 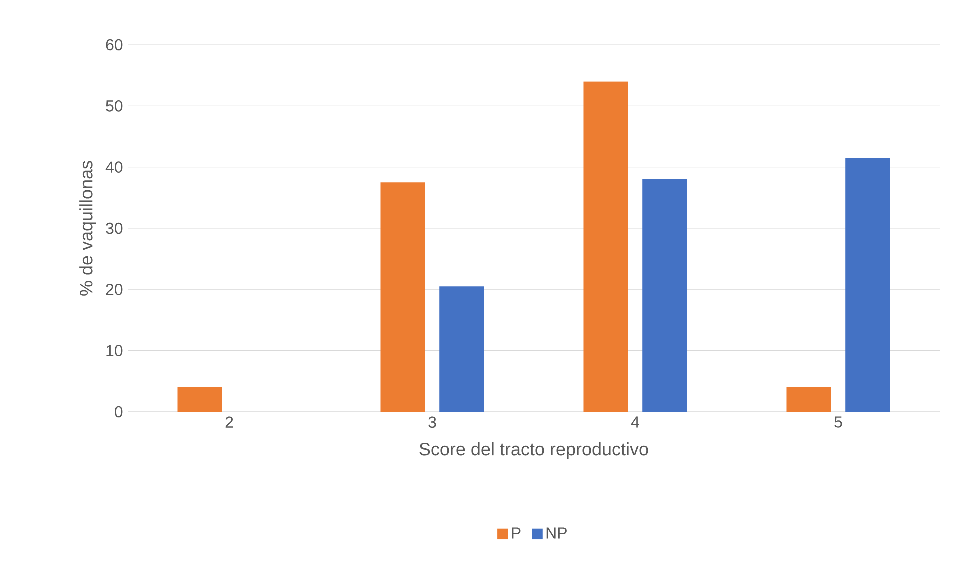 What do you see at coordinates (838, 422) in the screenshot?
I see `x-tick-label: 5` at bounding box center [838, 422].